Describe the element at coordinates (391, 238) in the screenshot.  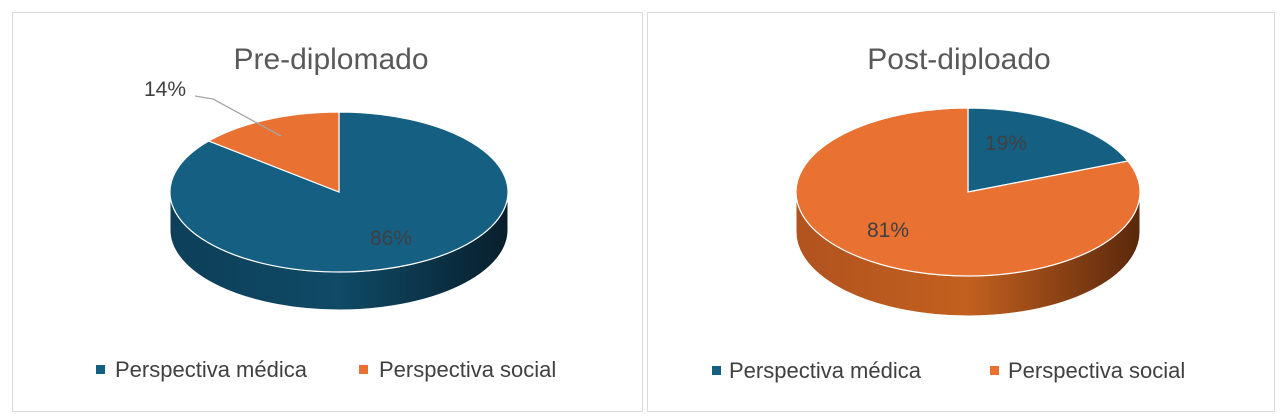
I see `data-label-medica: 86%` at that location.